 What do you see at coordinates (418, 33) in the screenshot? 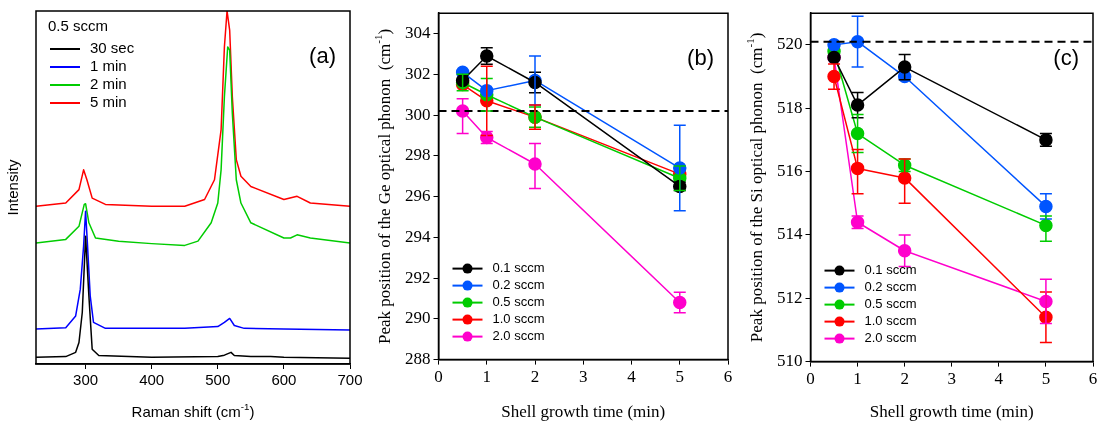
I see `y-tick-label: 304` at bounding box center [418, 33].